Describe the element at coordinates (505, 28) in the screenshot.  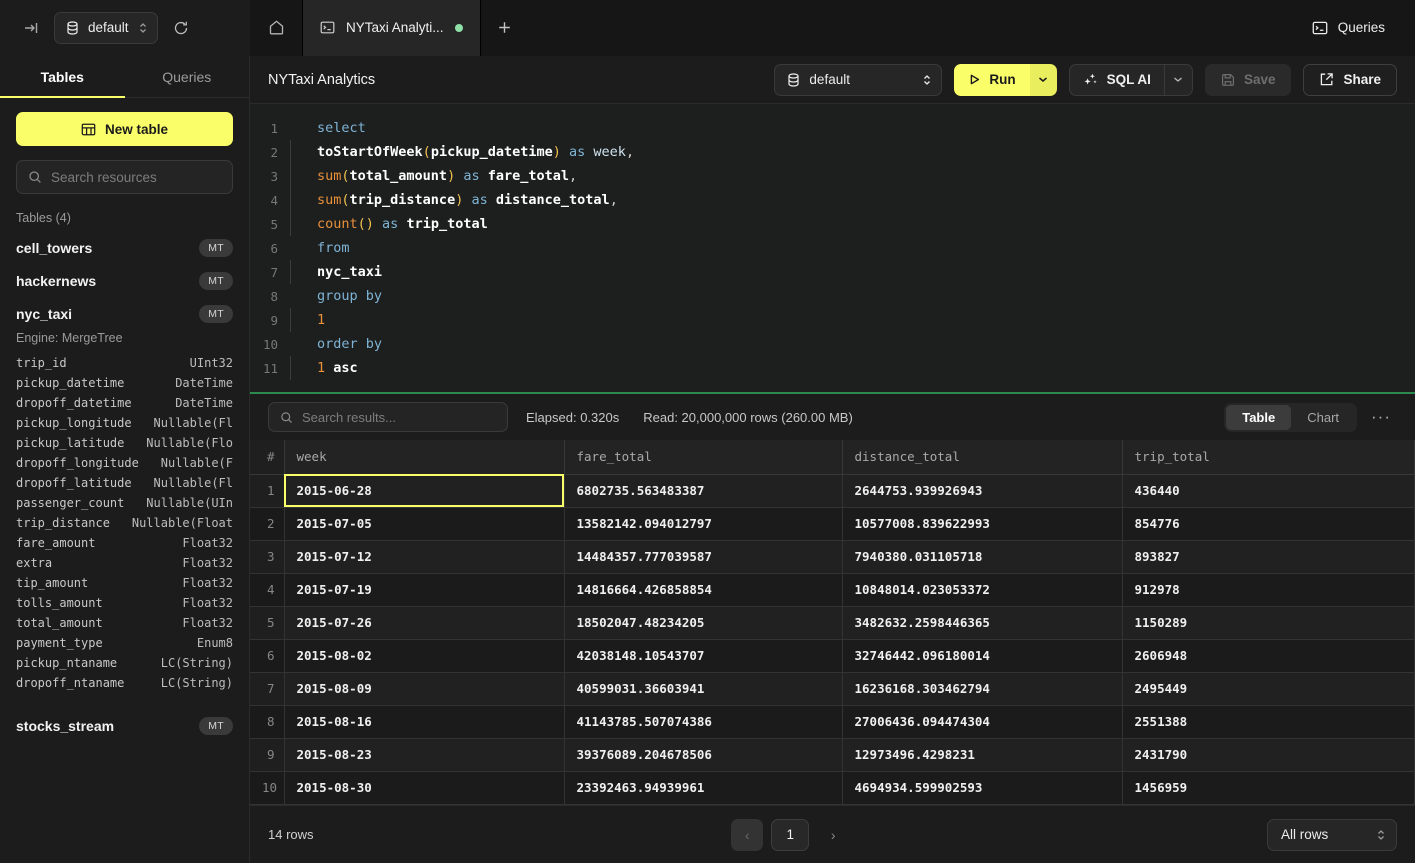
I see `new-tab-button` at that location.